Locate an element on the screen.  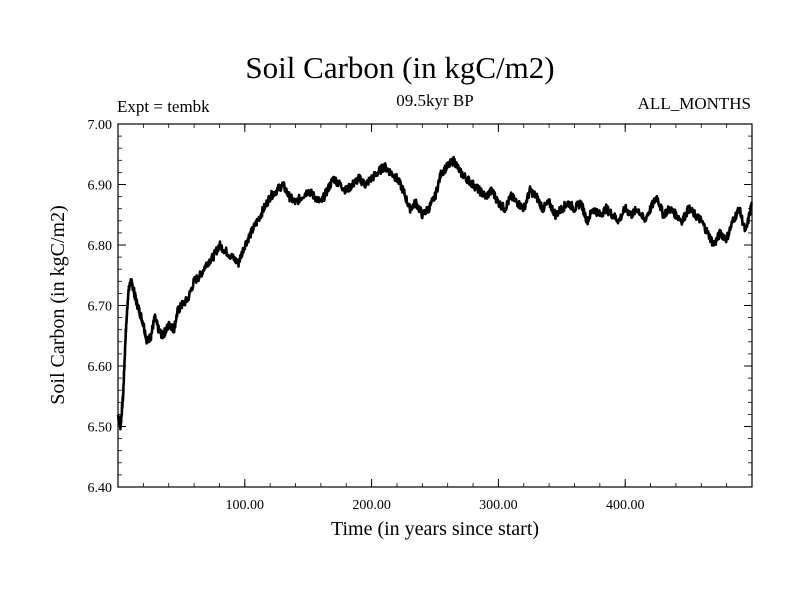
x-tick-label: 300.00 is located at coordinates (498, 505).